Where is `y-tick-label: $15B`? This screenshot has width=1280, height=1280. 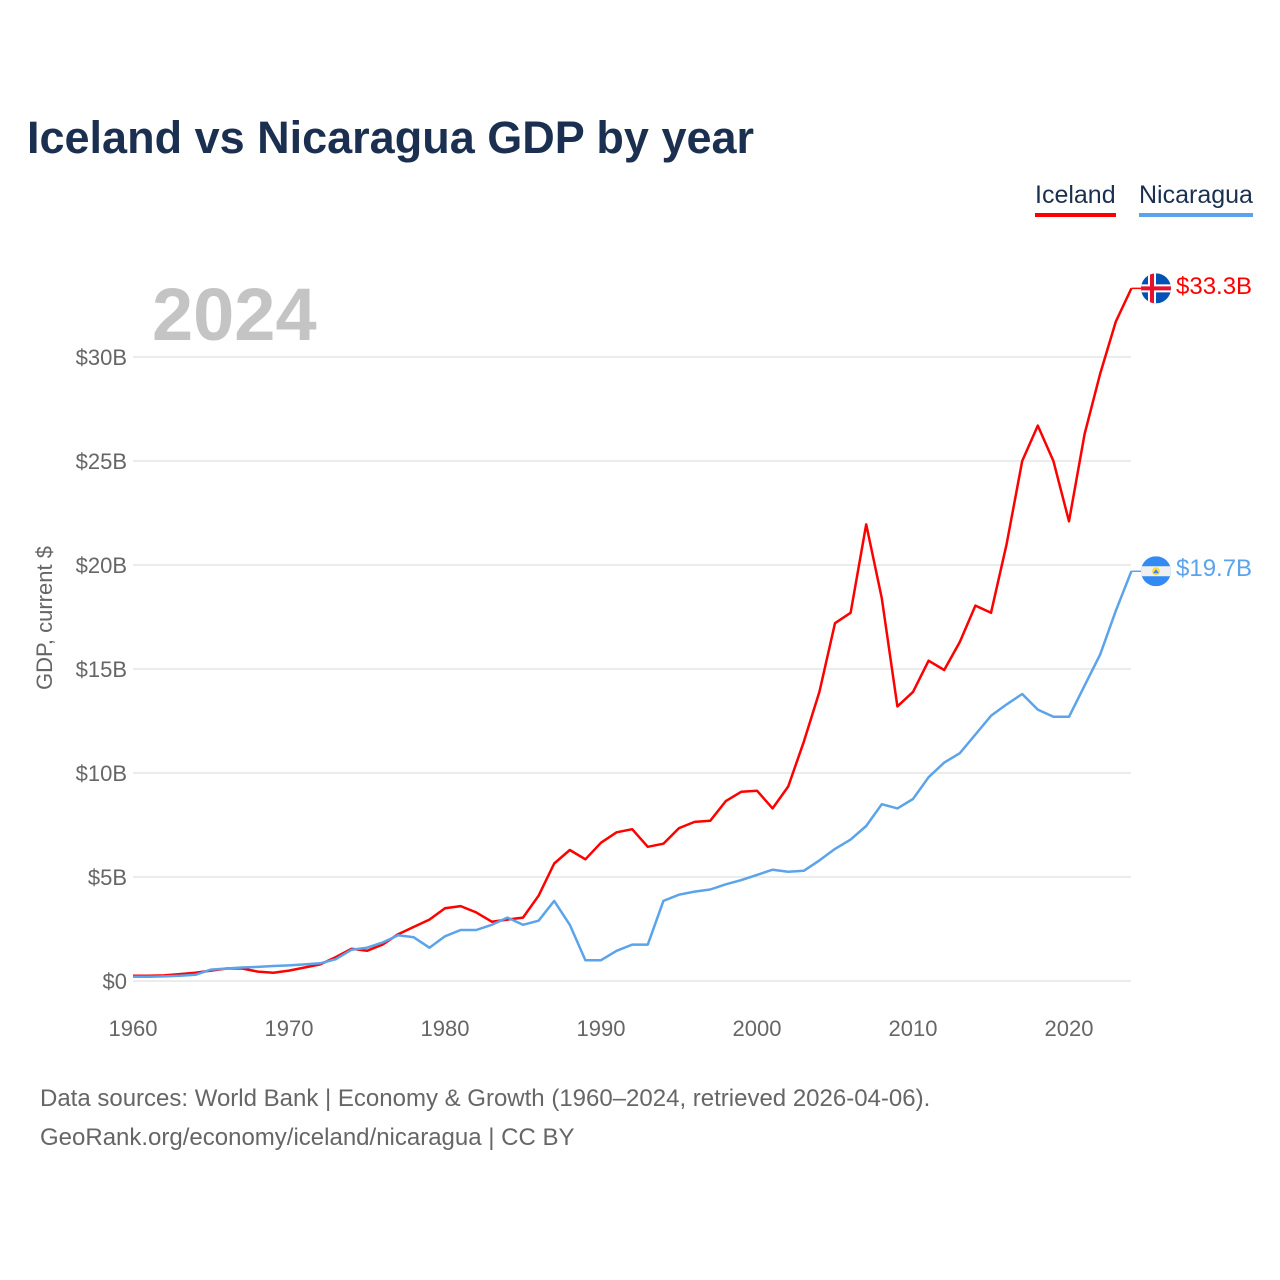
y-tick-label: $15B is located at coordinates (101, 669).